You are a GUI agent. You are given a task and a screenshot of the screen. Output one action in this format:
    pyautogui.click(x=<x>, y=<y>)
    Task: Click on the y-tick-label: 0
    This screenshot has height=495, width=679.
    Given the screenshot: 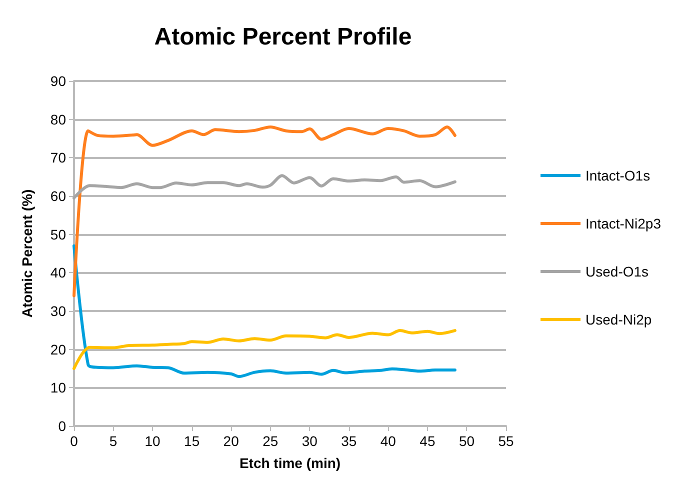 What is the action you would take?
    pyautogui.click(x=62, y=426)
    